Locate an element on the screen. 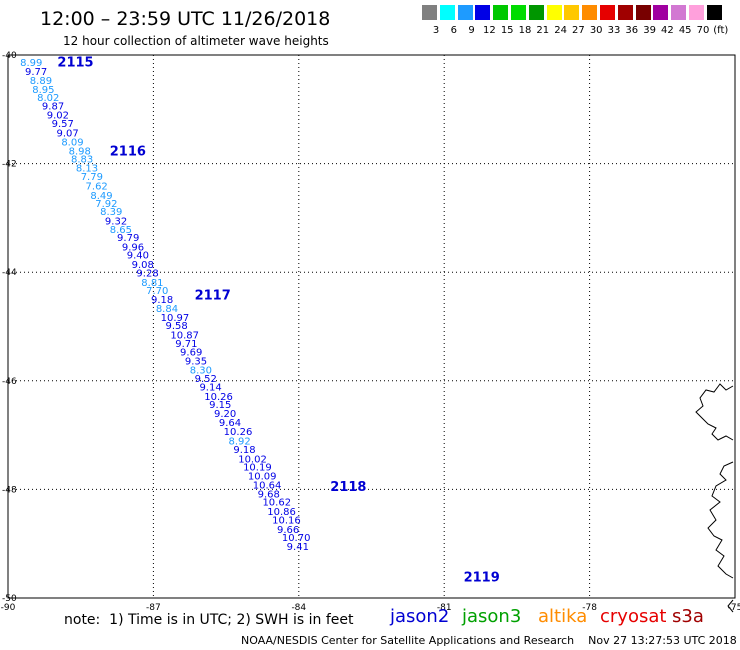  y-tick-label: -46 is located at coordinates (9, 382).